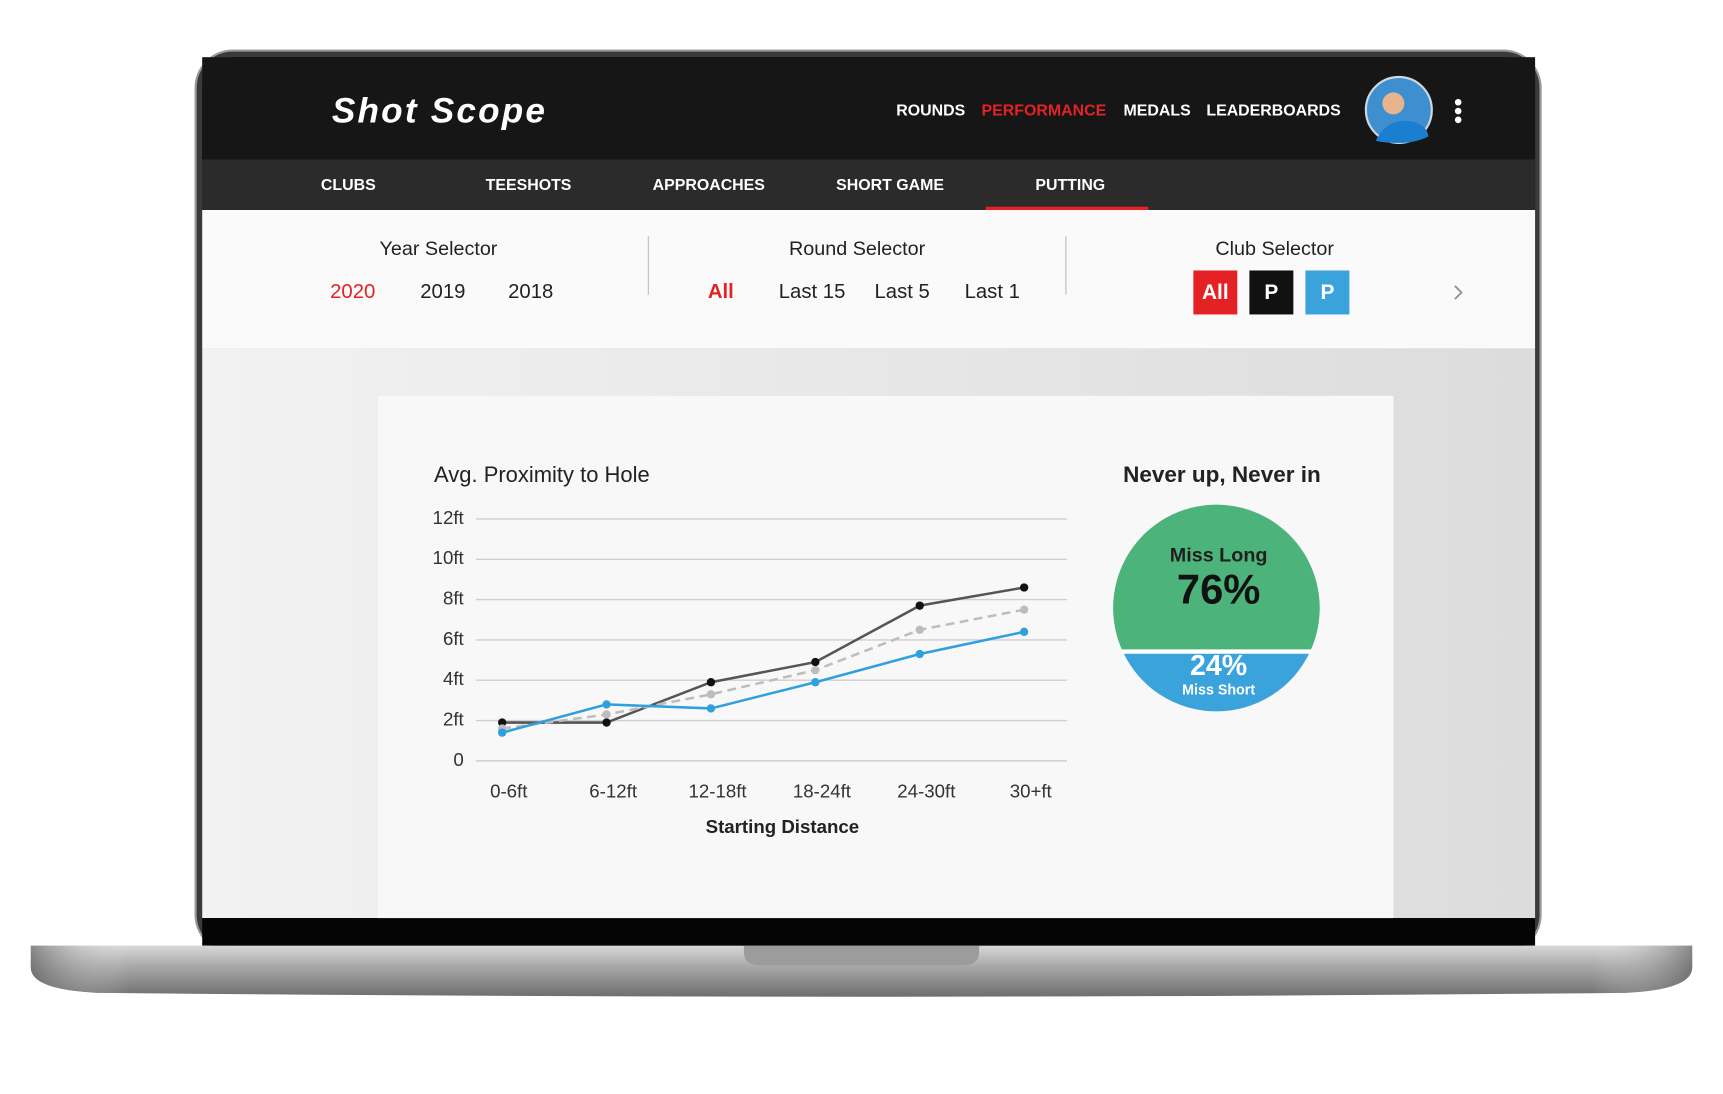 This screenshot has height=1094, width=1723. I want to click on selector-option: Last 5, so click(901, 292).